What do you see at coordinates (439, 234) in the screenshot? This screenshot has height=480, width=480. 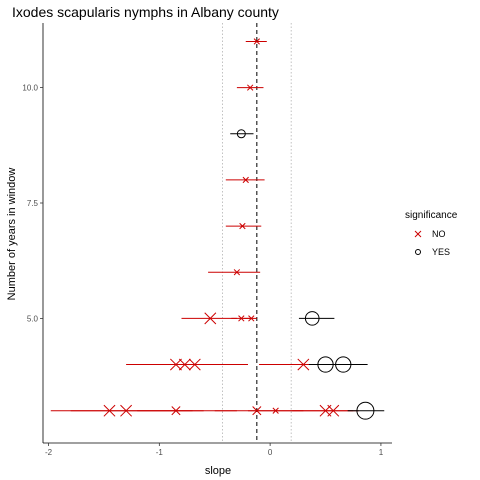 I see `legend-label: NO` at bounding box center [439, 234].